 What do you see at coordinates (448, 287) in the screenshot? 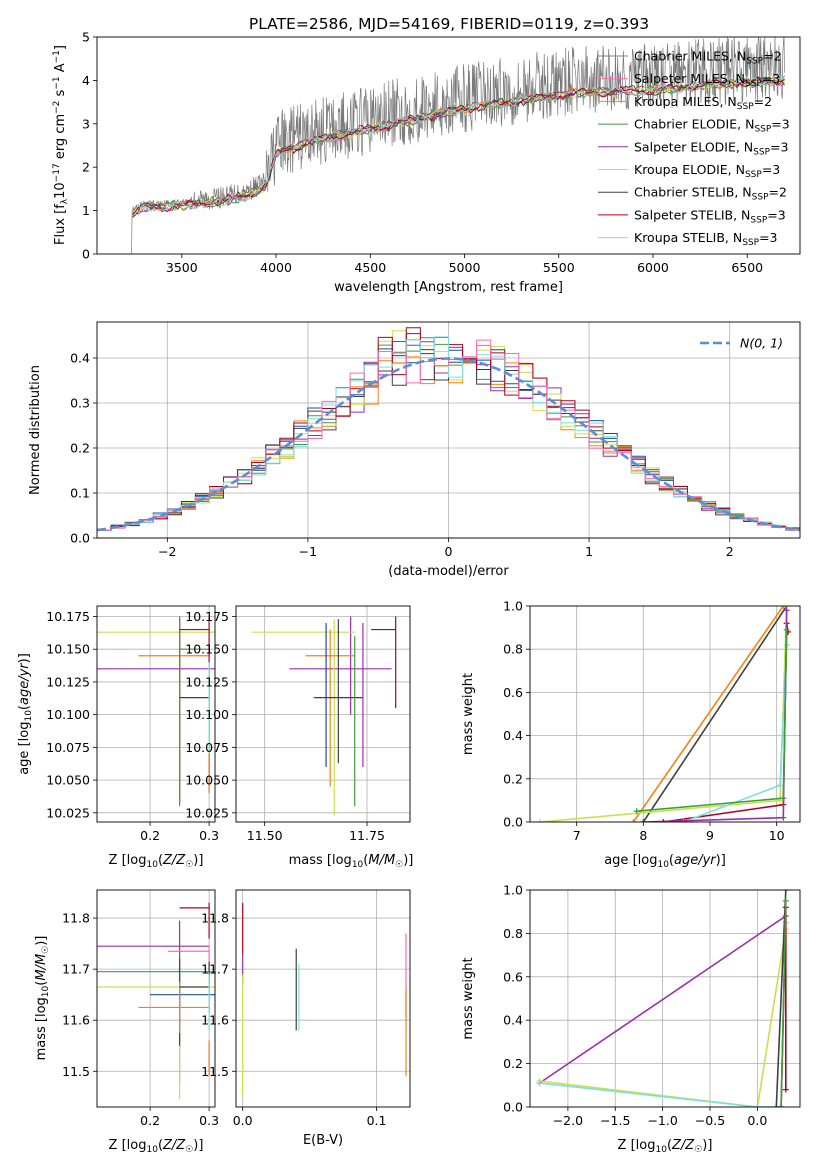
I see `x-axis-label: wavelength [Angstrom, rest frame]` at bounding box center [448, 287].